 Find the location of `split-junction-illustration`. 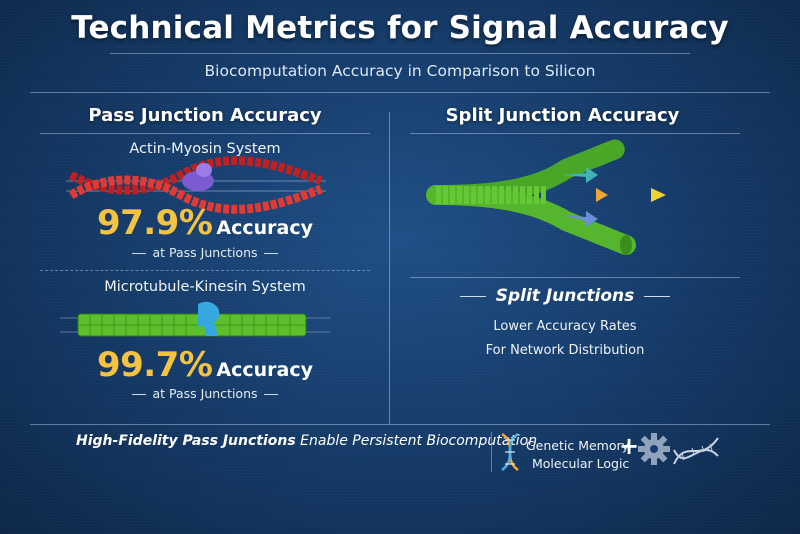

split-junction-illustration is located at coordinates (546, 197).